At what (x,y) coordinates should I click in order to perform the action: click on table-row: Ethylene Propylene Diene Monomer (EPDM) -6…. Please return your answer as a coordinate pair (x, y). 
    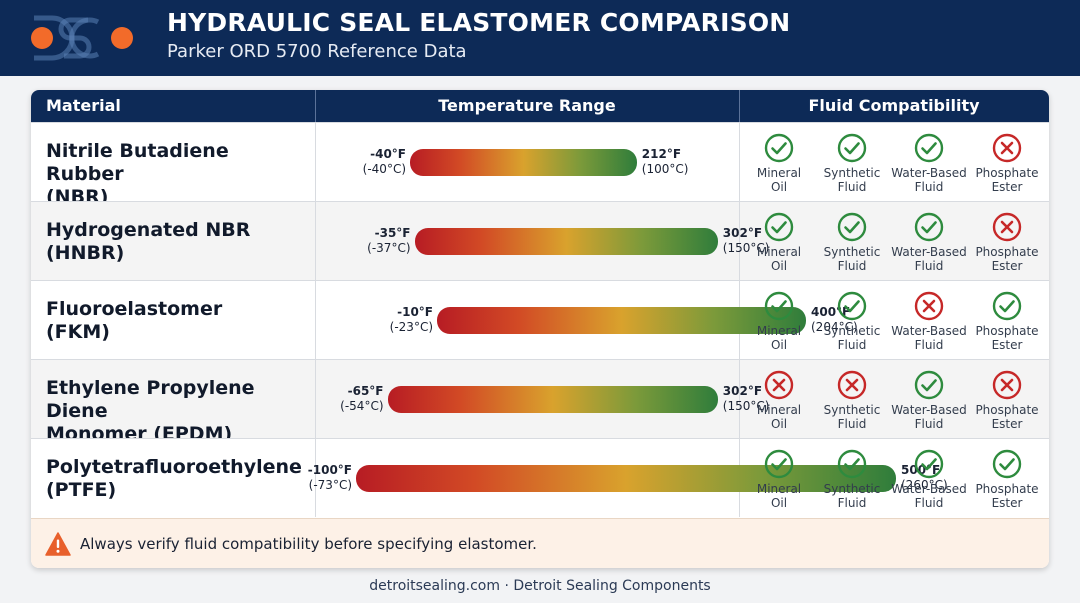
    Looking at the image, I should click on (540, 402).